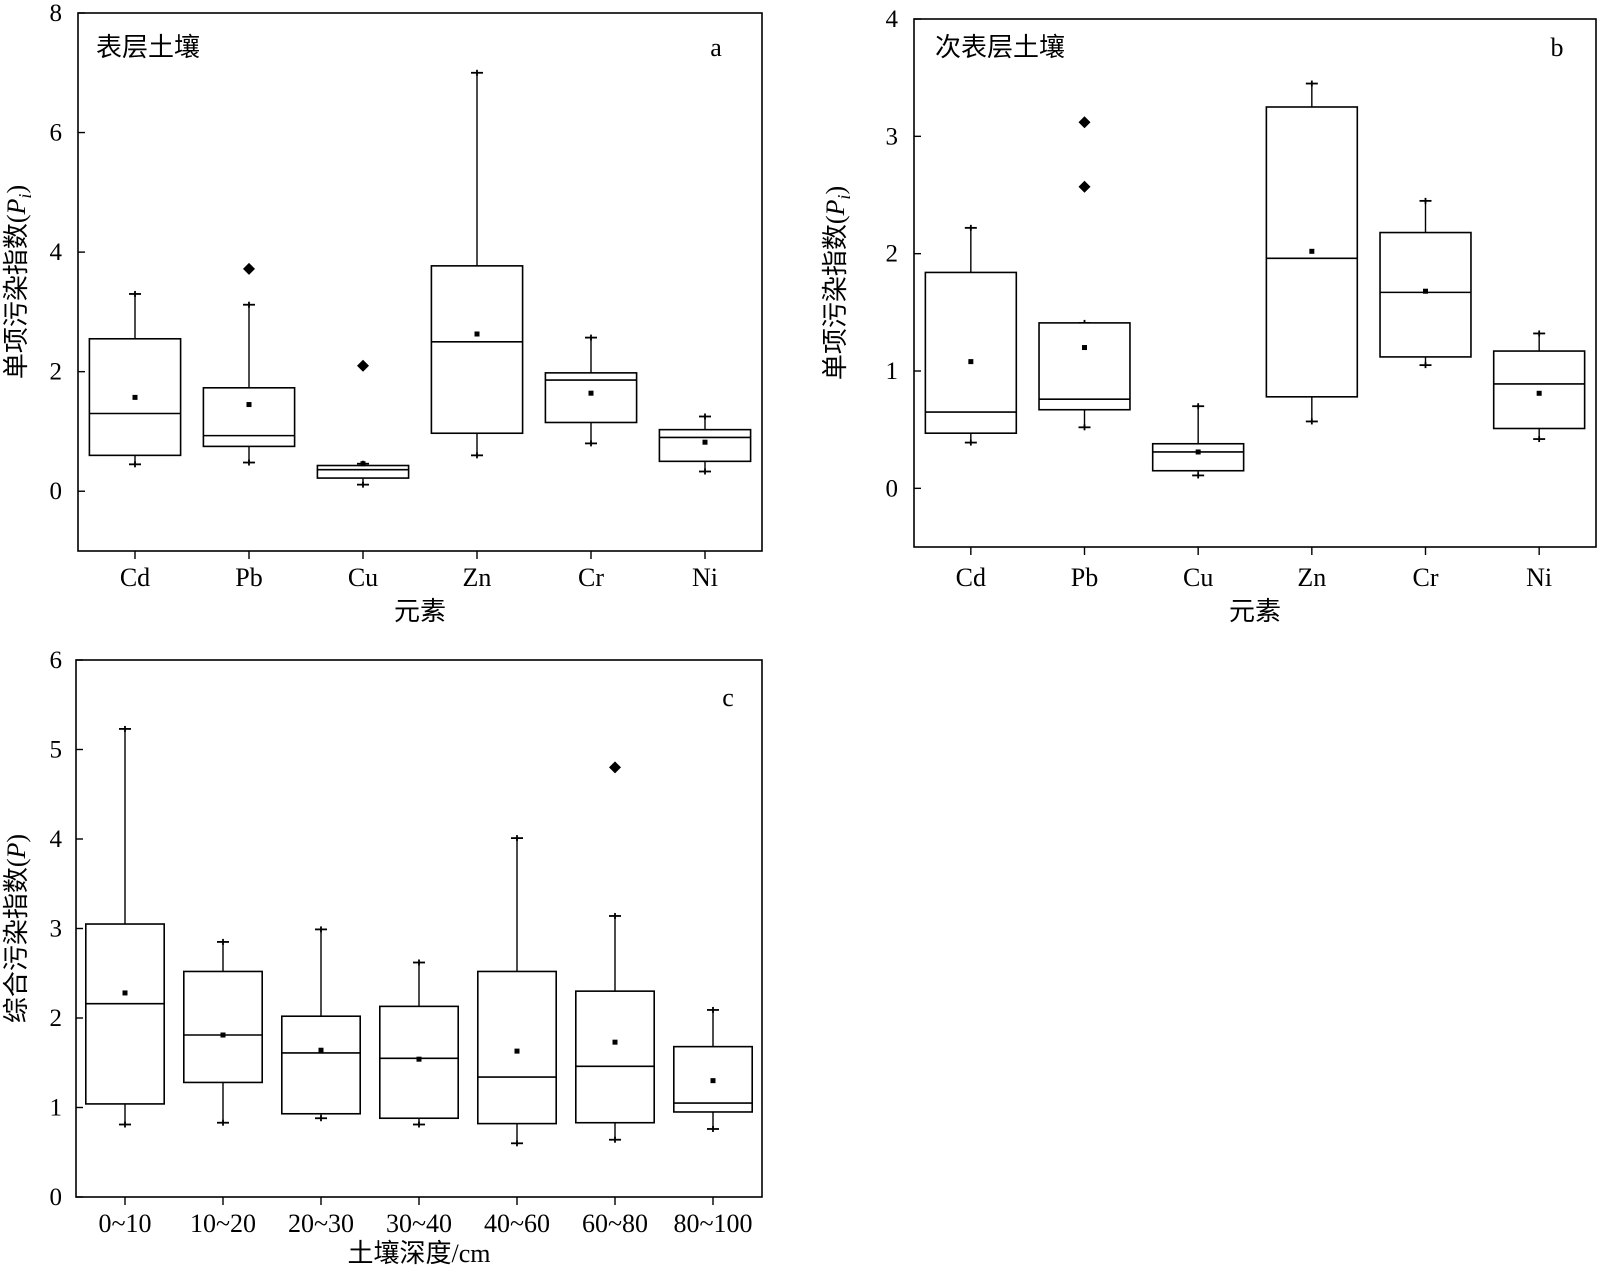 This screenshot has height=1272, width=1600. Describe the element at coordinates (56, 750) in the screenshot. I see `y-tick-label: 5` at that location.